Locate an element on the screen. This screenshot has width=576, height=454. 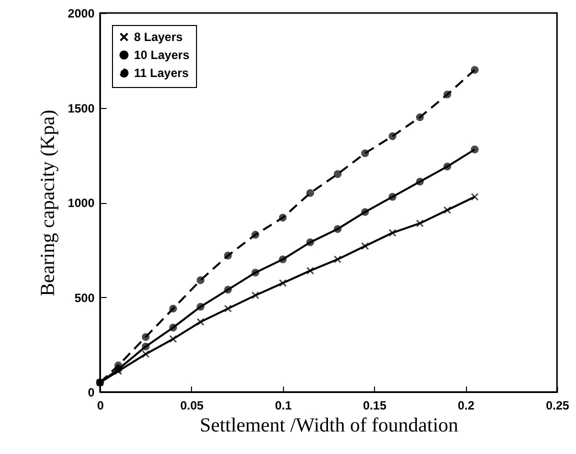
y-tick-label: 500 is located at coordinates (84, 297).